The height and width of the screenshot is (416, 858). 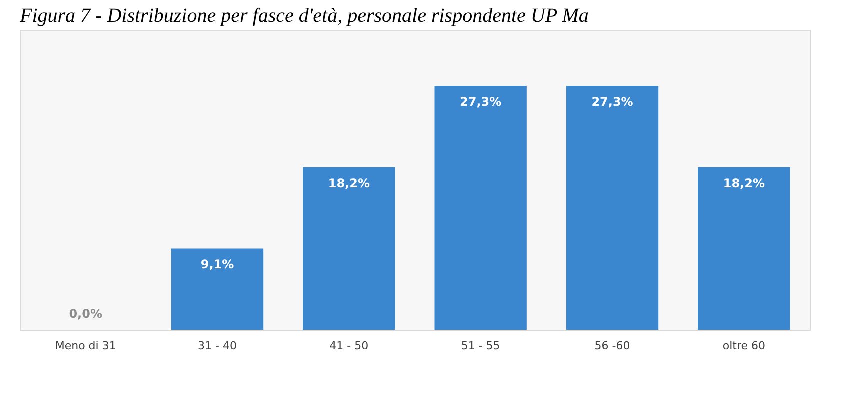 I want to click on chart-title: Figura 7 - Distribuzione per fasce d'età, personale rispondente UP Ma, so click(x=304, y=16).